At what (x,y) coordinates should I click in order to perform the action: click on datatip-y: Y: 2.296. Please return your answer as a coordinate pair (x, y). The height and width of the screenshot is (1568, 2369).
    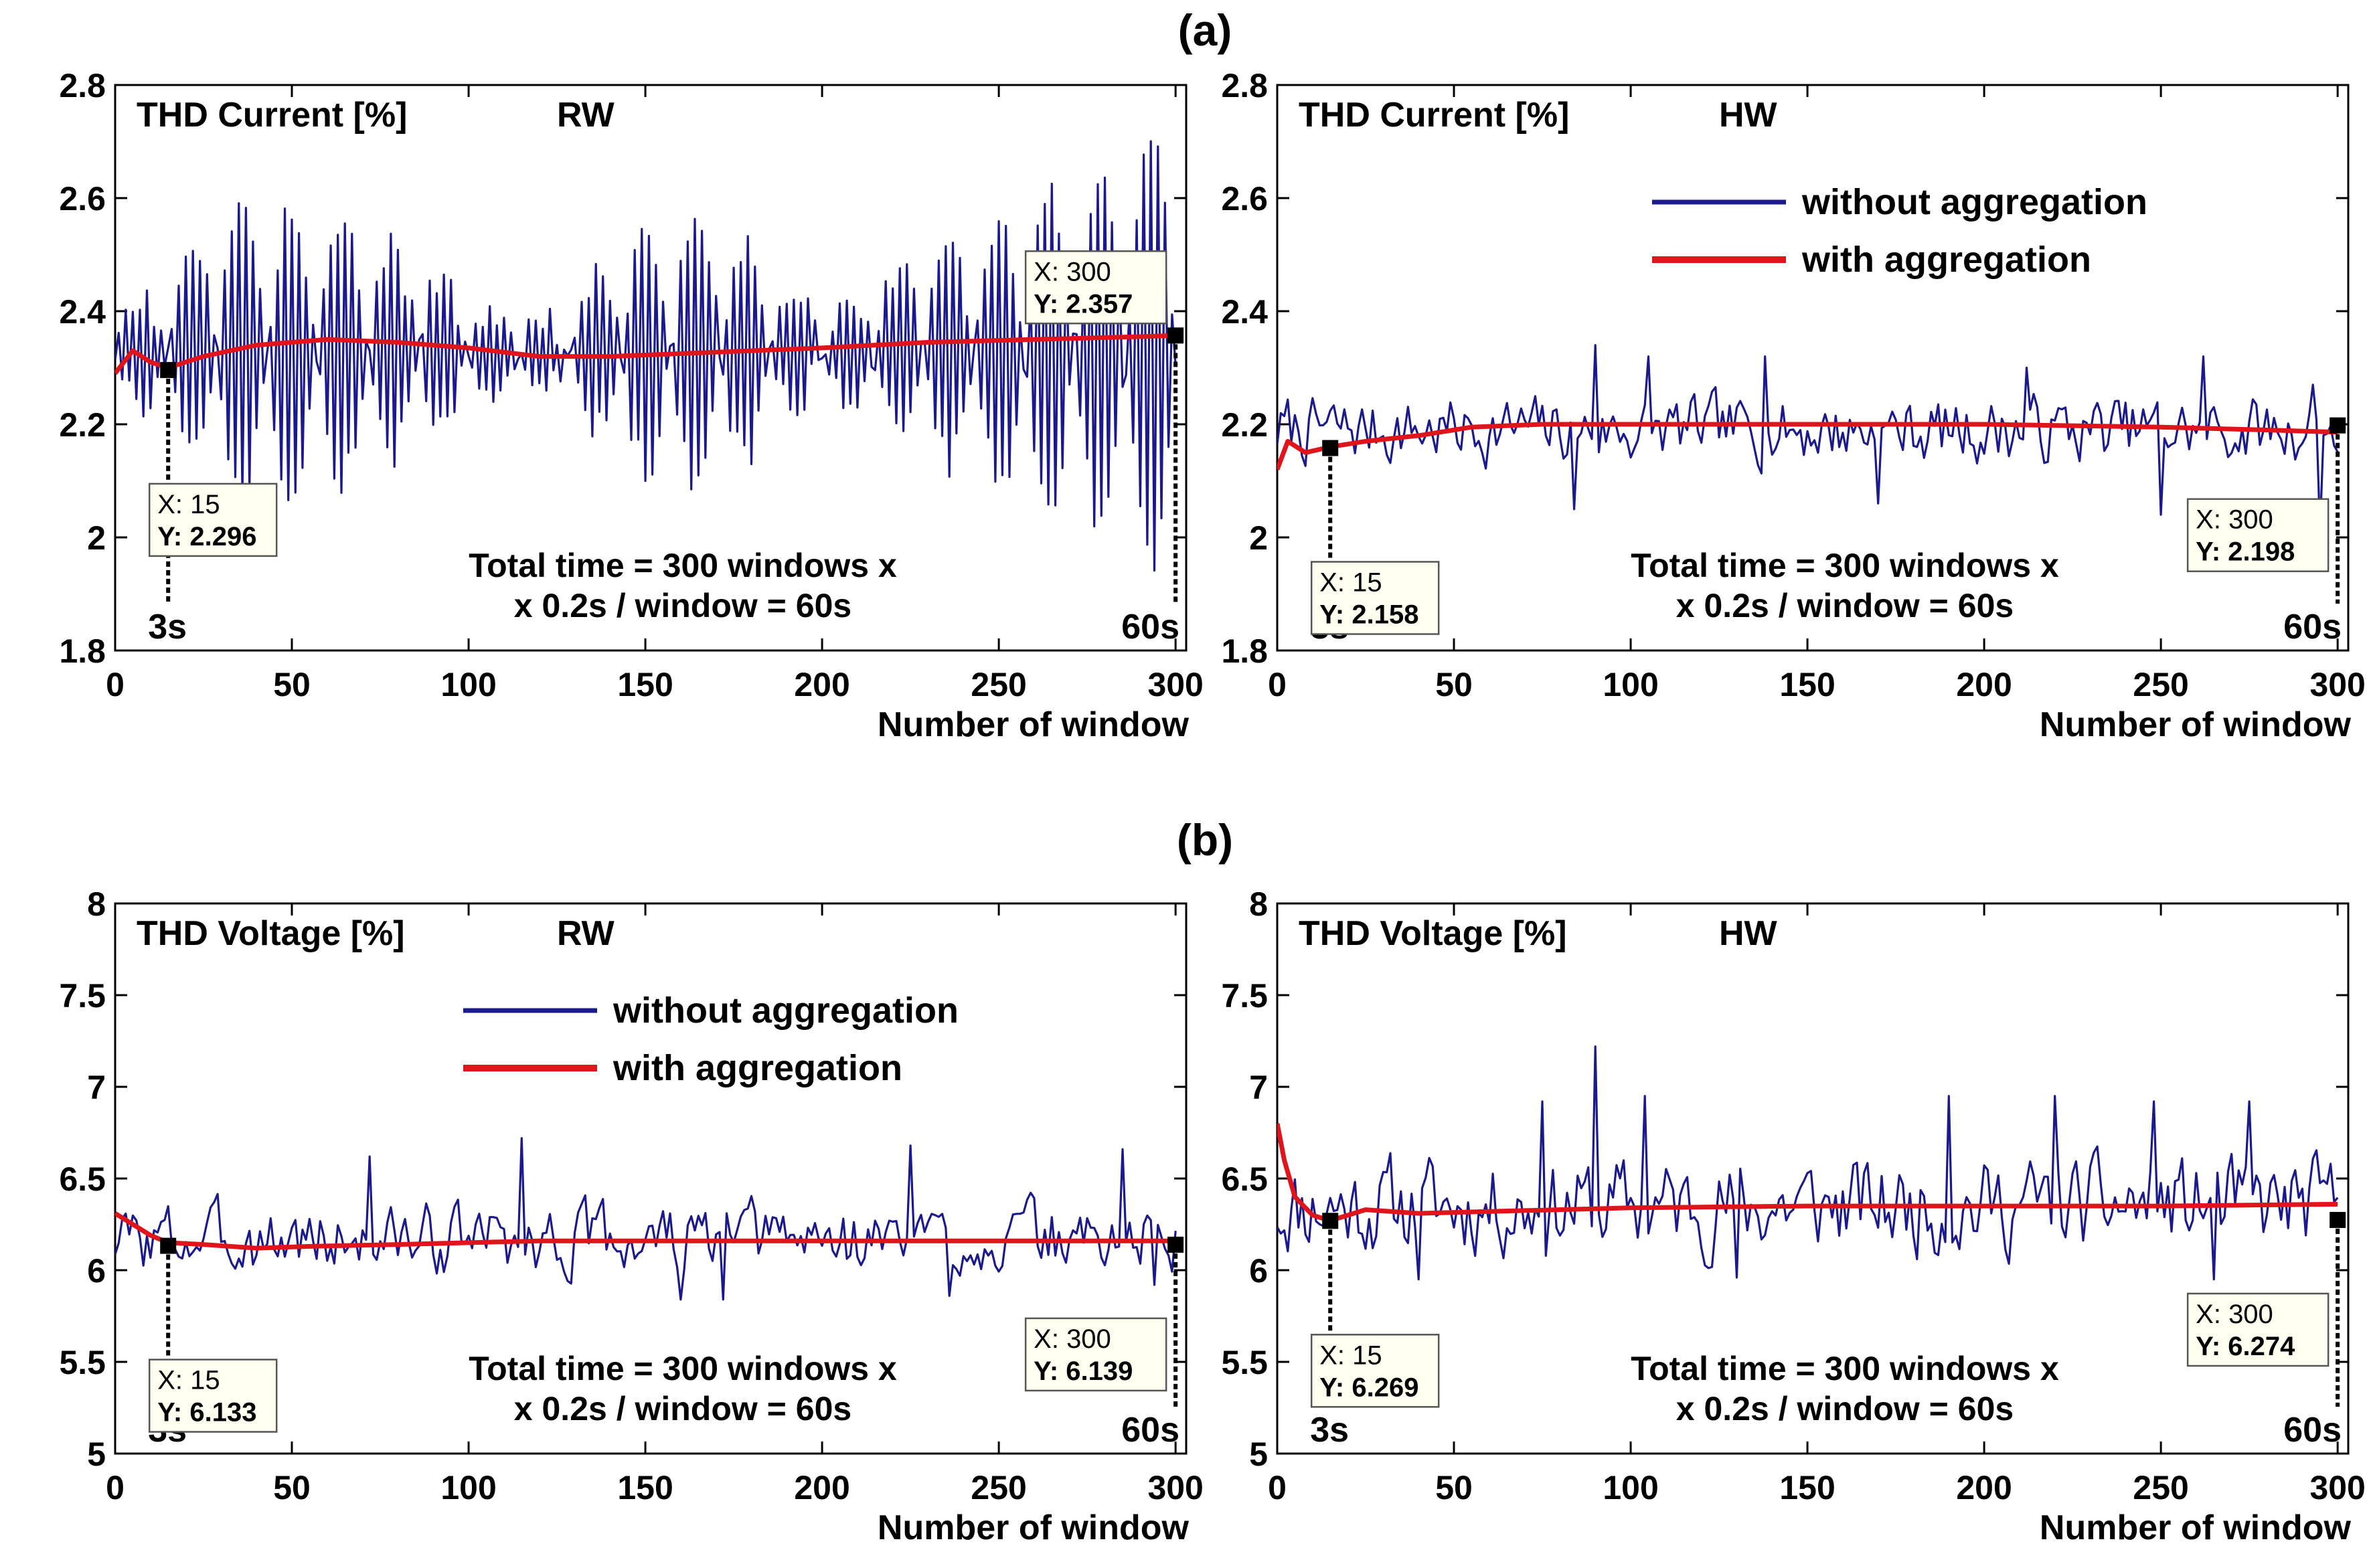
    Looking at the image, I should click on (206, 536).